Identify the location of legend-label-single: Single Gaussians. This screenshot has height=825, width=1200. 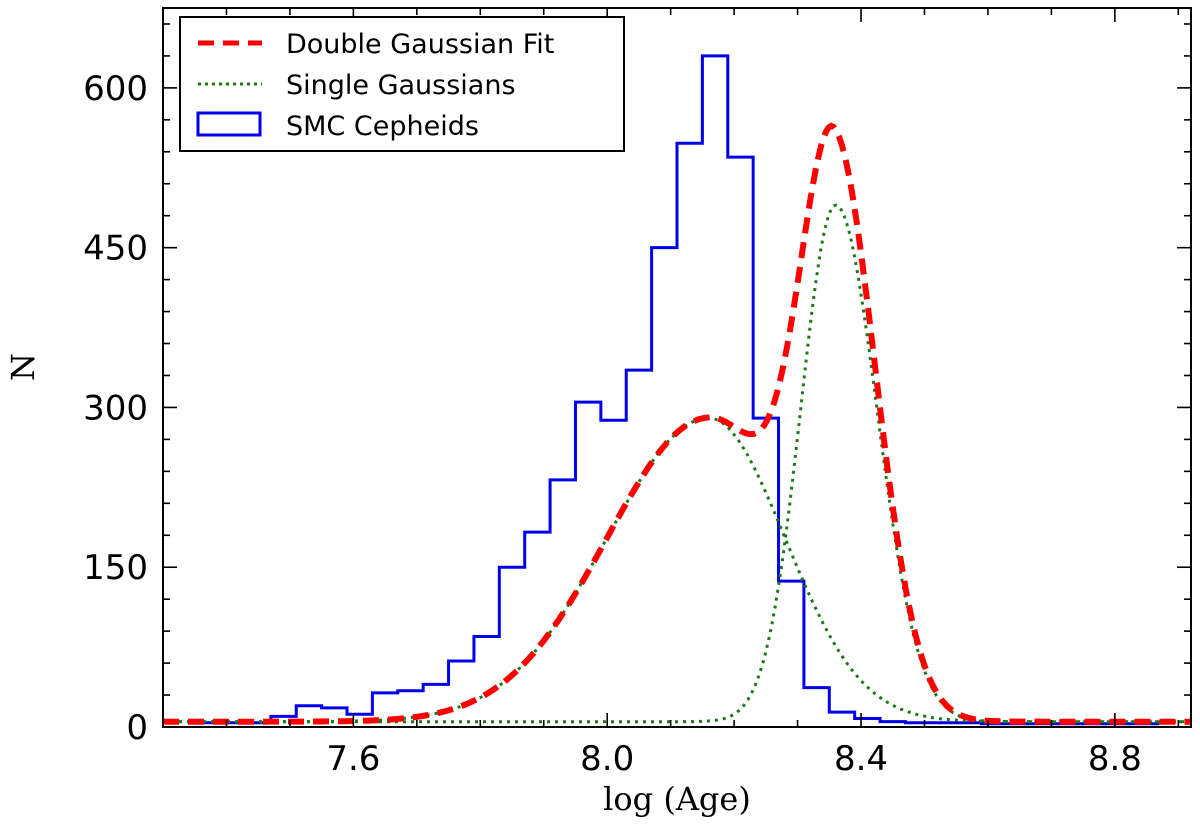
(401, 85).